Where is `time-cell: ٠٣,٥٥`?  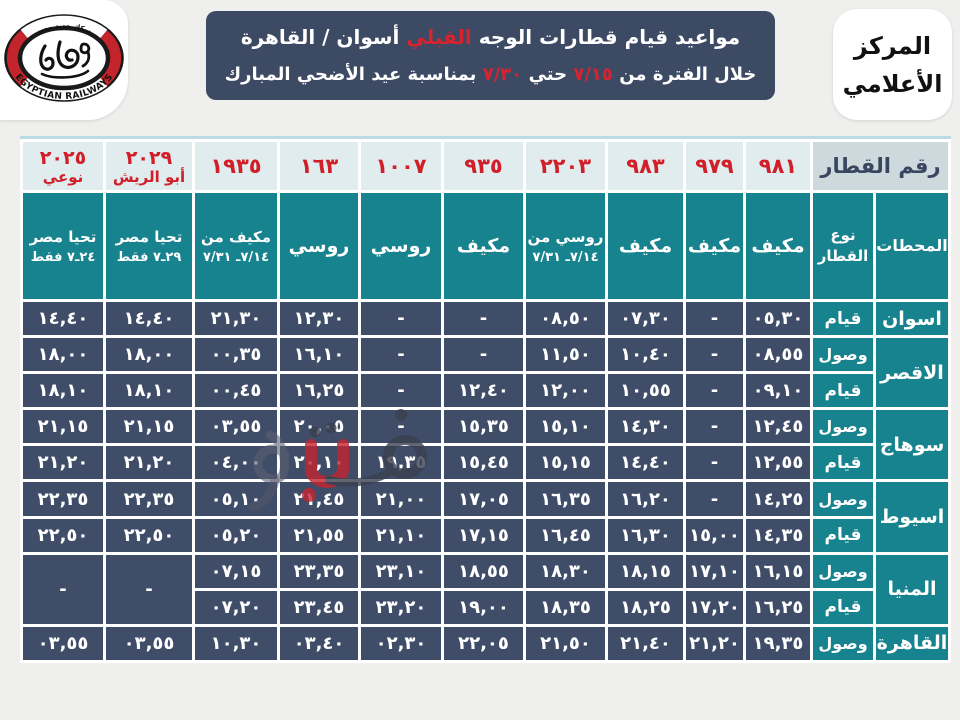 time-cell: ٠٣,٥٥ is located at coordinates (149, 643).